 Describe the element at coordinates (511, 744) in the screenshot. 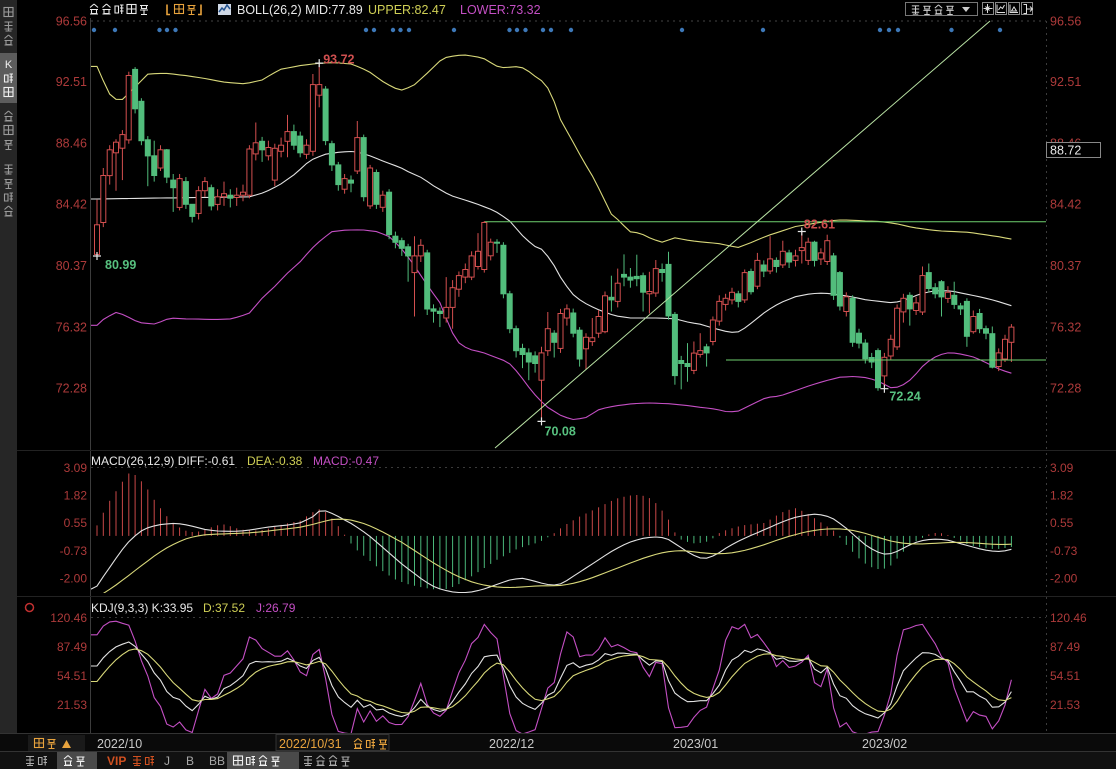

I see `svg-text: 2022/12` at that location.